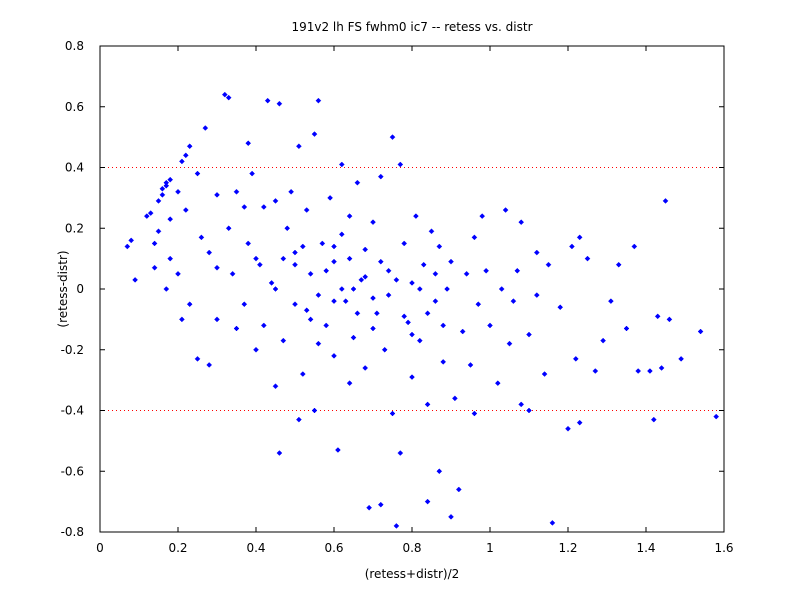 This screenshot has width=800, height=600. I want to click on x-tick-label: 0.6, so click(333, 548).